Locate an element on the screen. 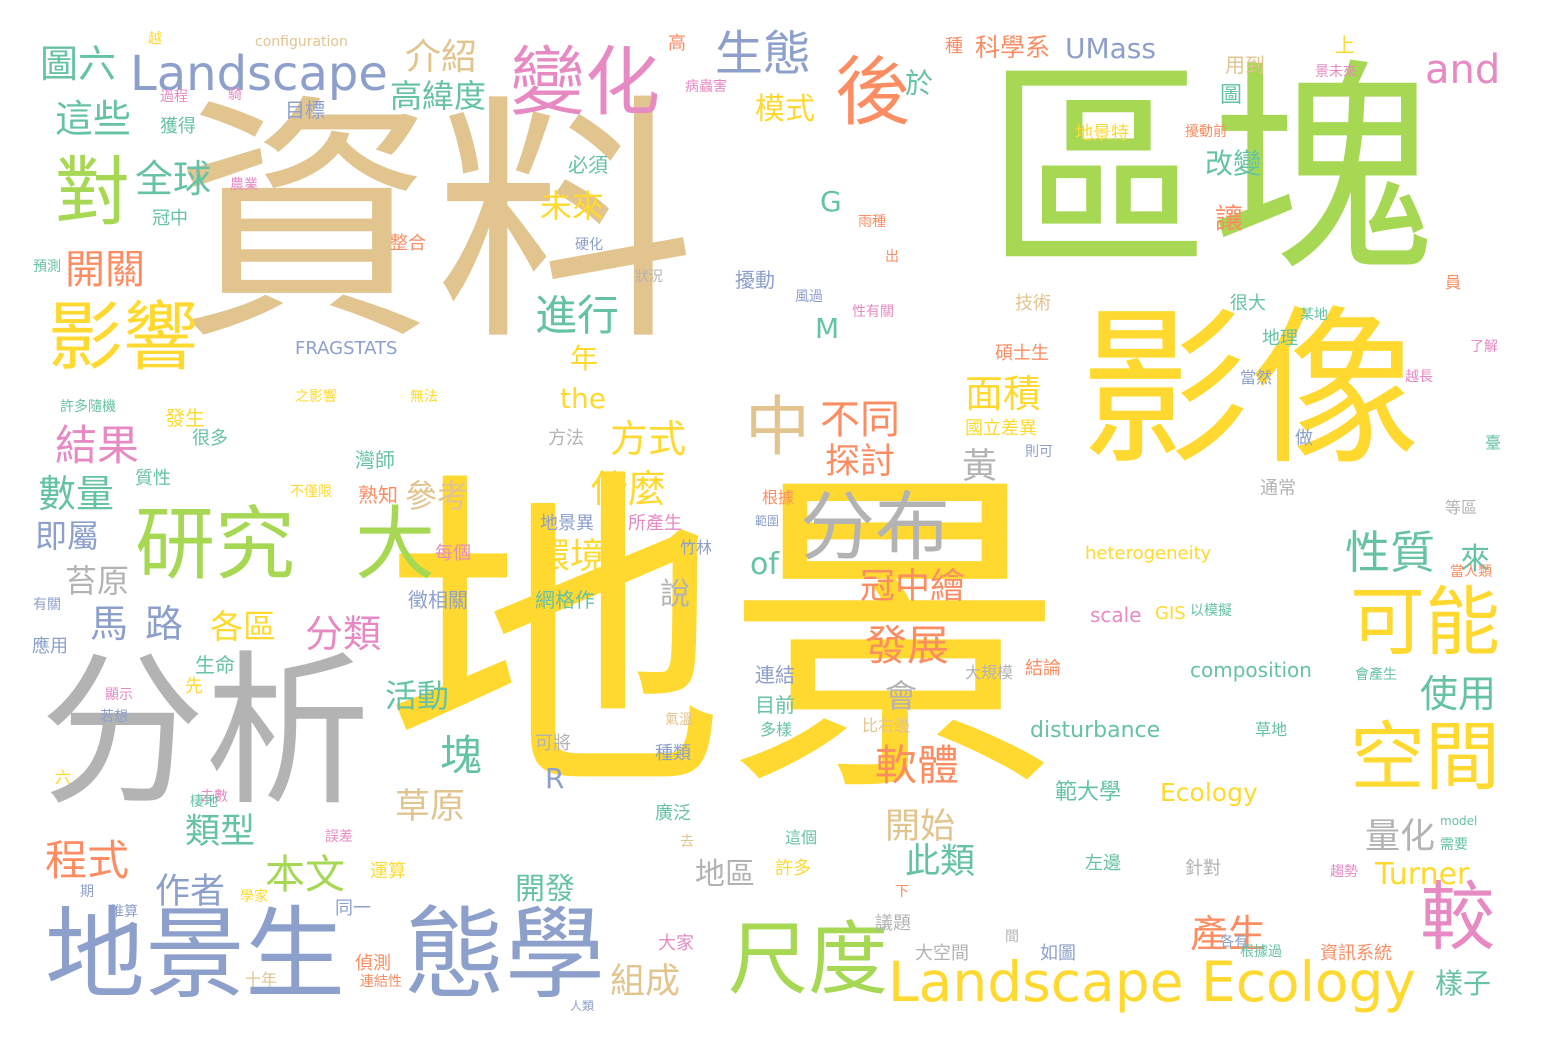 The width and height of the screenshot is (1548, 1052). word-111: 徵相關 is located at coordinates (438, 600).